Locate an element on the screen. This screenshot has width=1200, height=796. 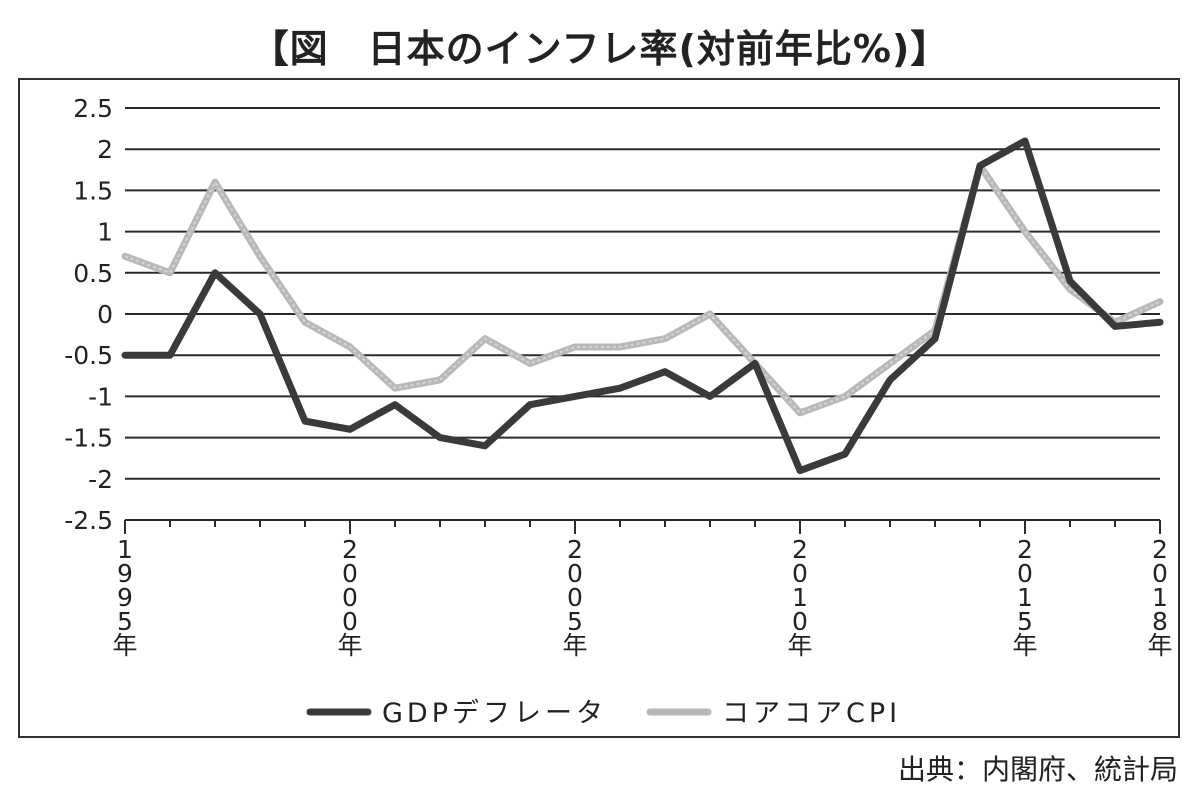
legend: GDPデフレータ コアコアCPI is located at coordinates (603, 713).